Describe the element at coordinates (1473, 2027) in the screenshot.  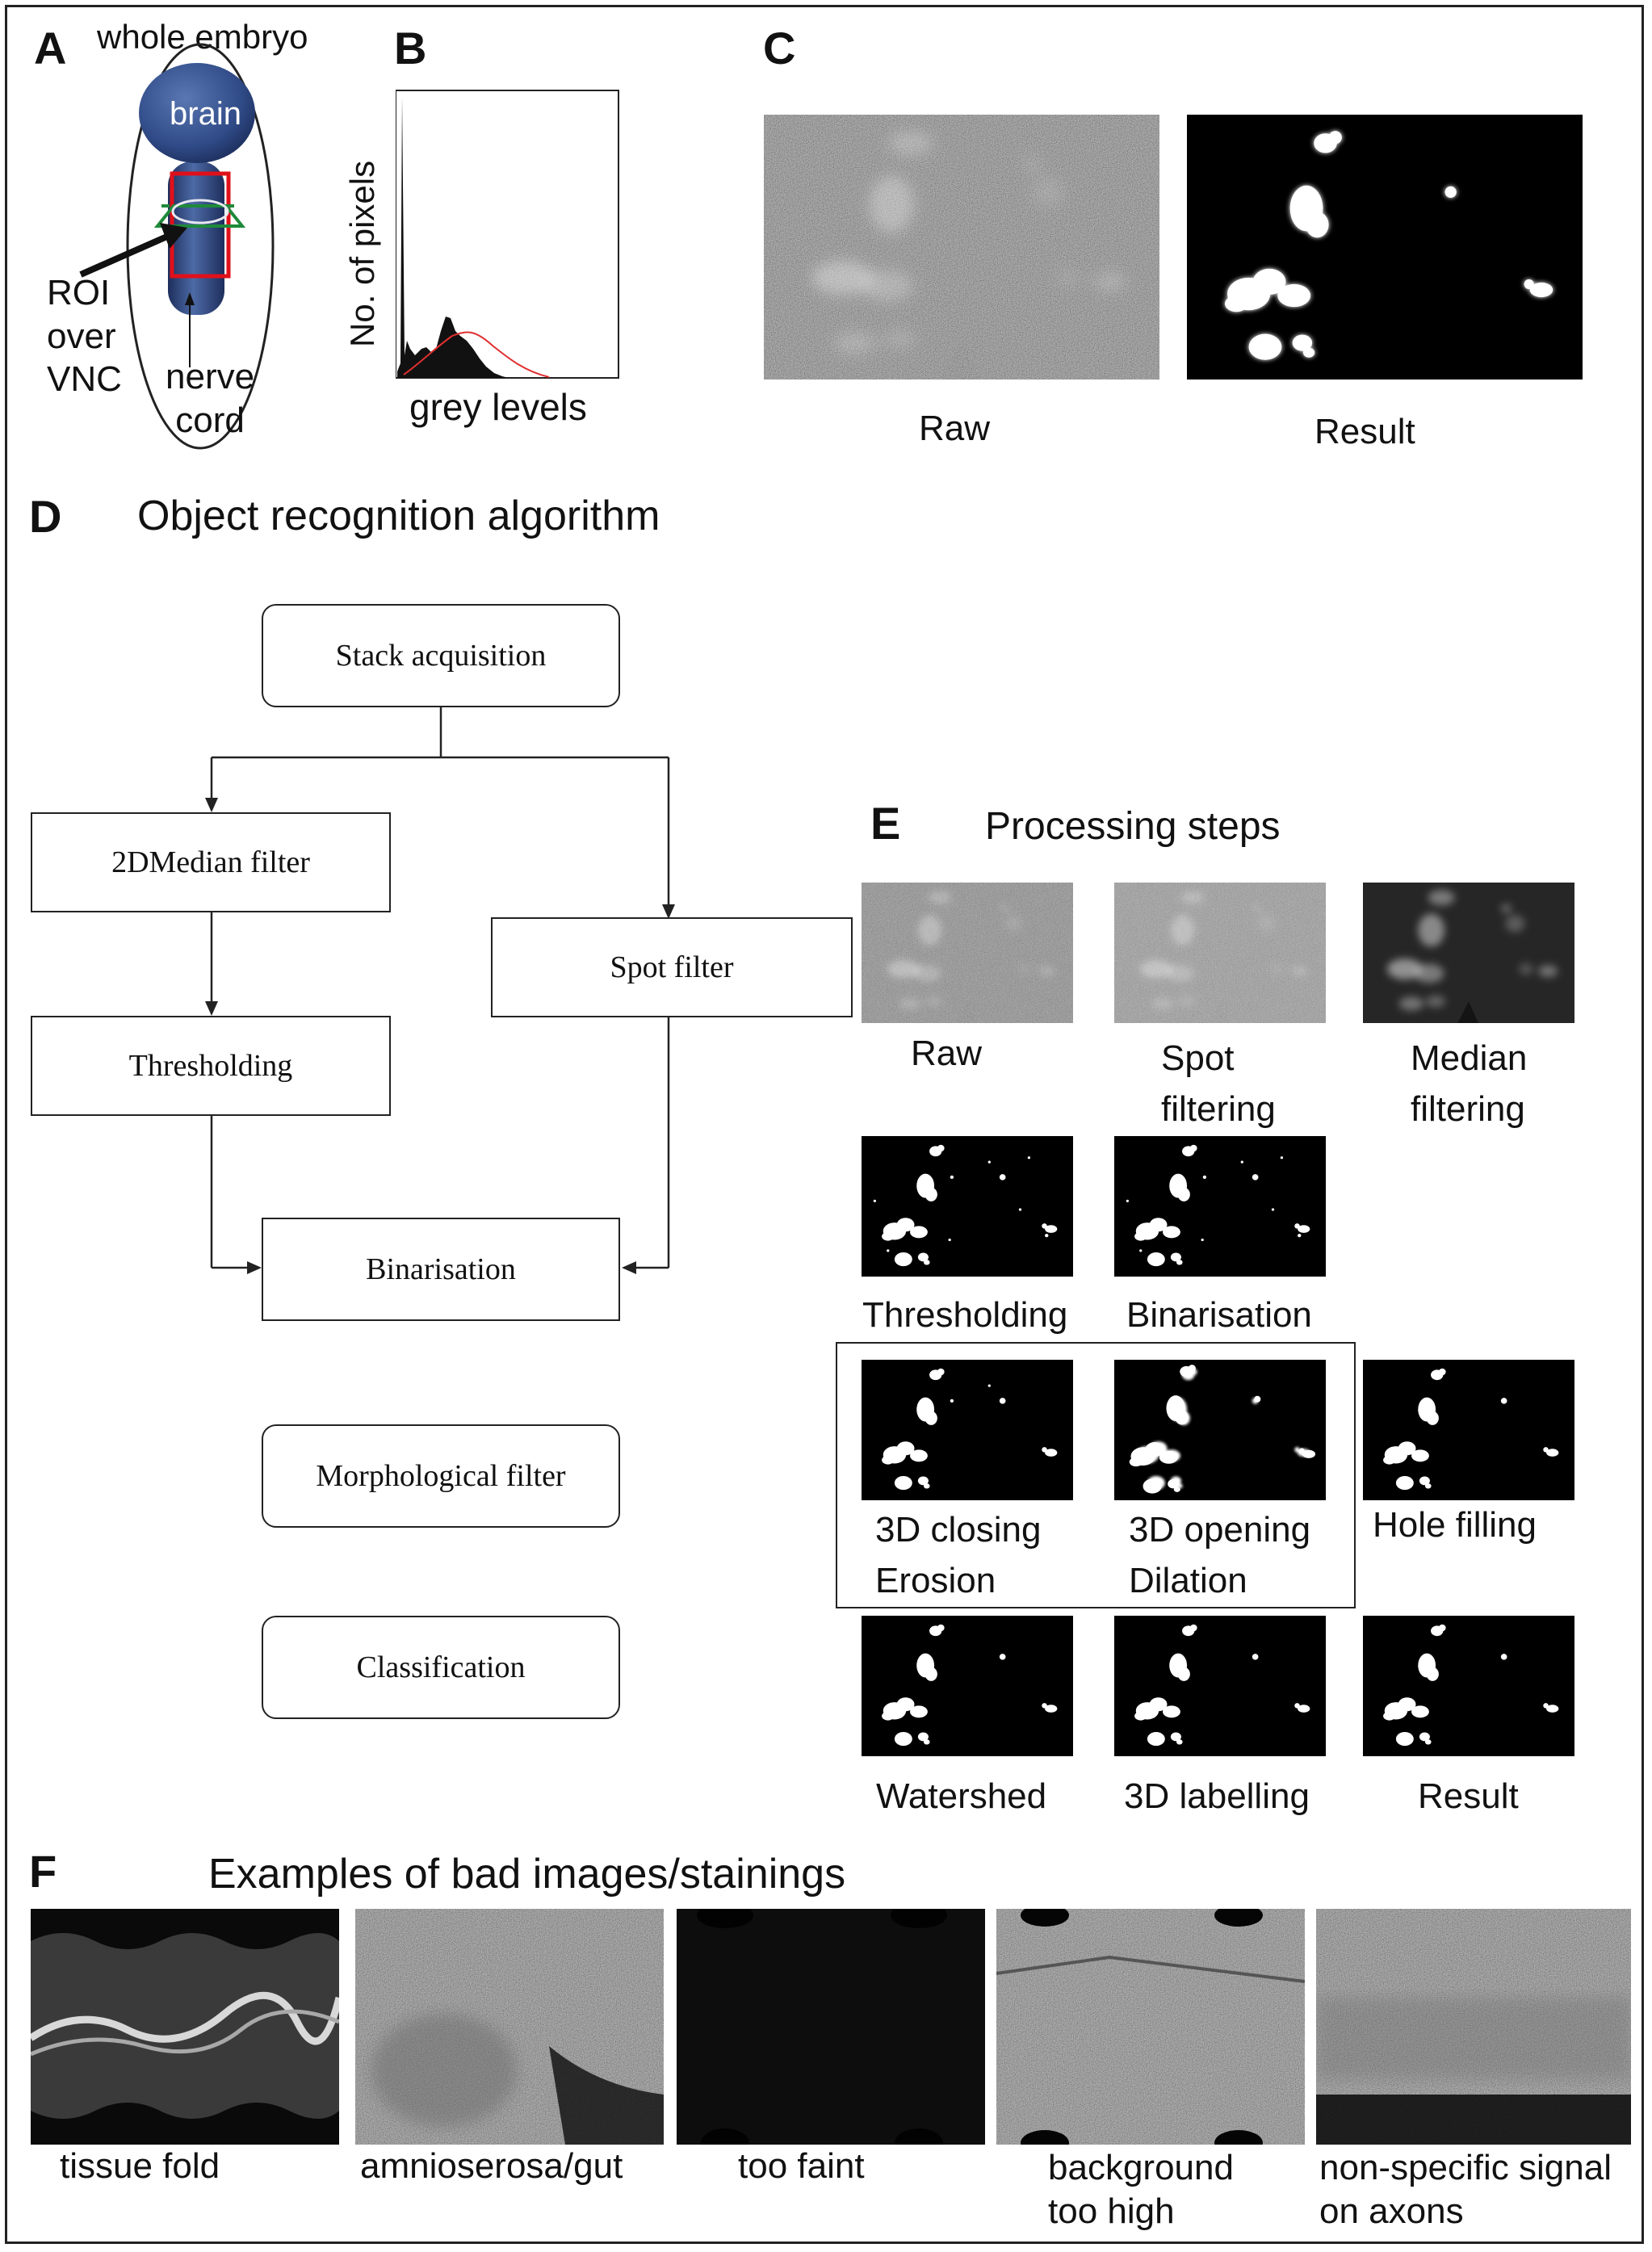
I see `f-nonspecific-image` at that location.